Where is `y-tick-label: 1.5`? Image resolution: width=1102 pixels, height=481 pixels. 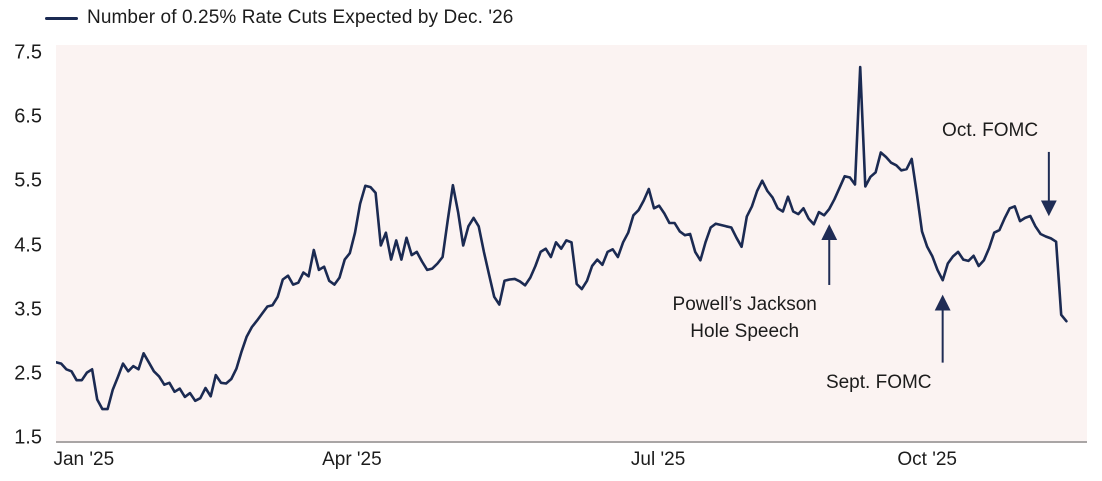 y-tick-label: 1.5 is located at coordinates (28, 437).